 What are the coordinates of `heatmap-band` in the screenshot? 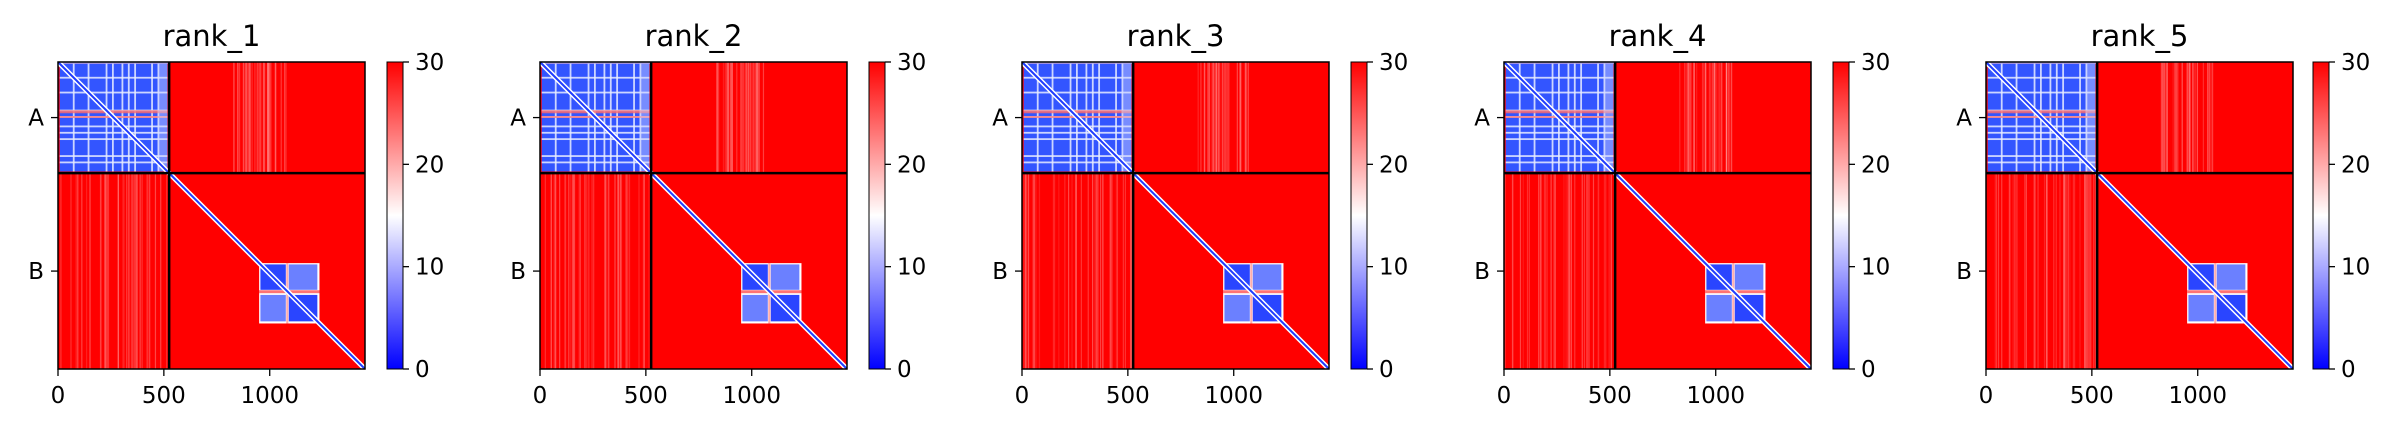 It's located at (1126, 117).